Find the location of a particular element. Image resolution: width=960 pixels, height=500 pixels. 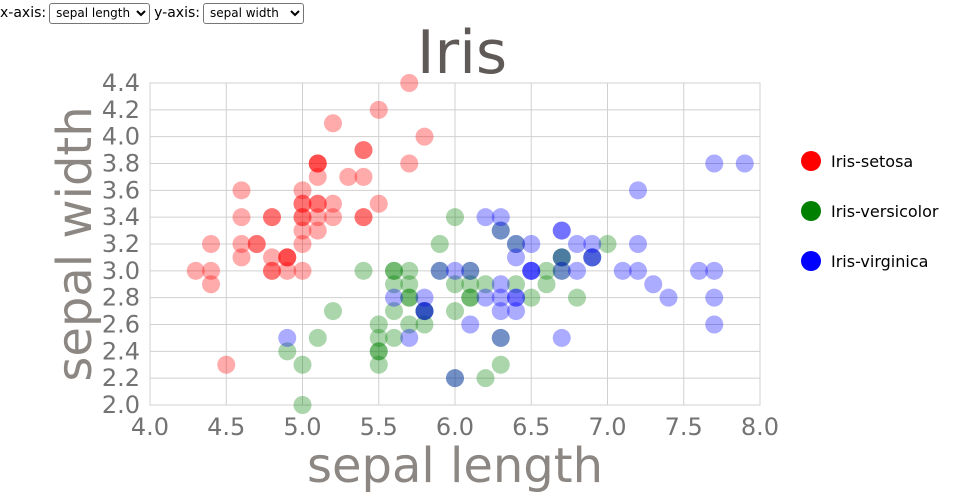

y-axis-label: y-axis: is located at coordinates (177, 13).